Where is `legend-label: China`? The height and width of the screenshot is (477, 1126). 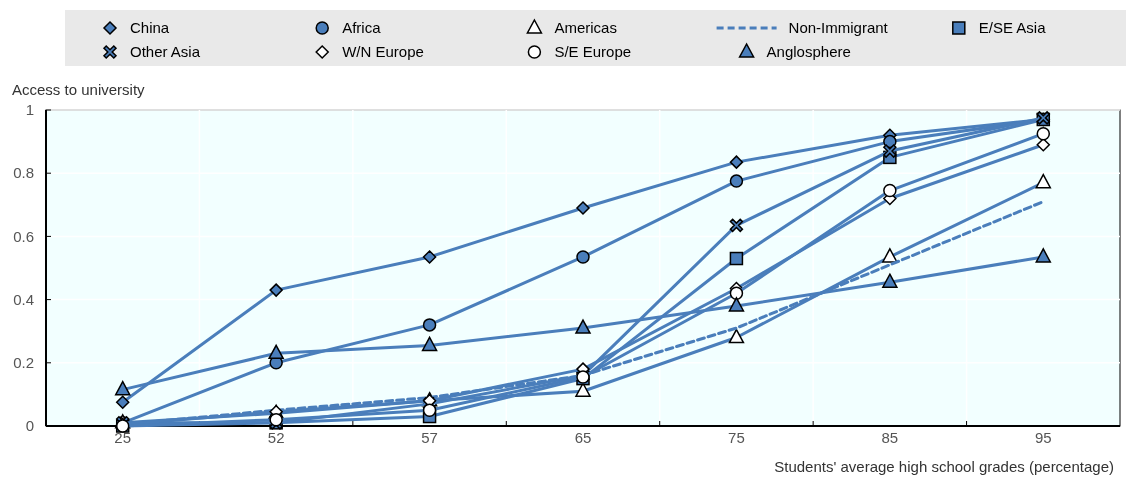 legend-label: China is located at coordinates (150, 27).